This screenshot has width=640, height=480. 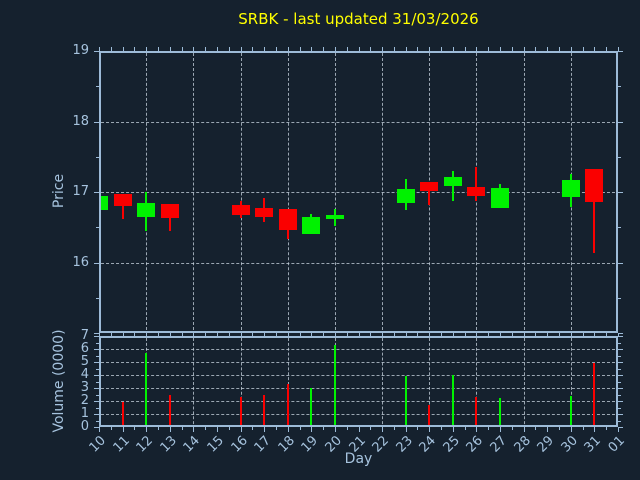 What do you see at coordinates (80, 121) in the screenshot?
I see `price-tick-label: 18` at bounding box center [80, 121].